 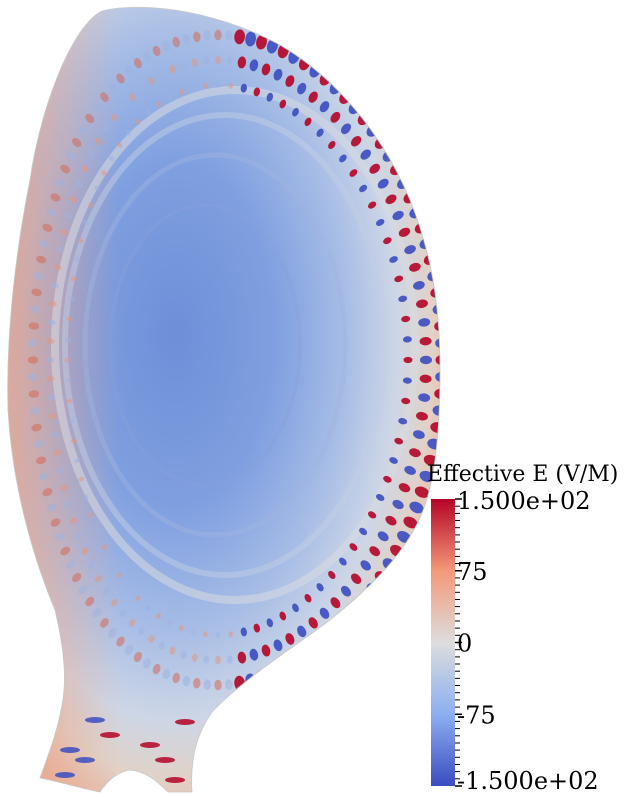 What do you see at coordinates (472, 572) in the screenshot?
I see `colorbar-tick-label: 75` at bounding box center [472, 572].